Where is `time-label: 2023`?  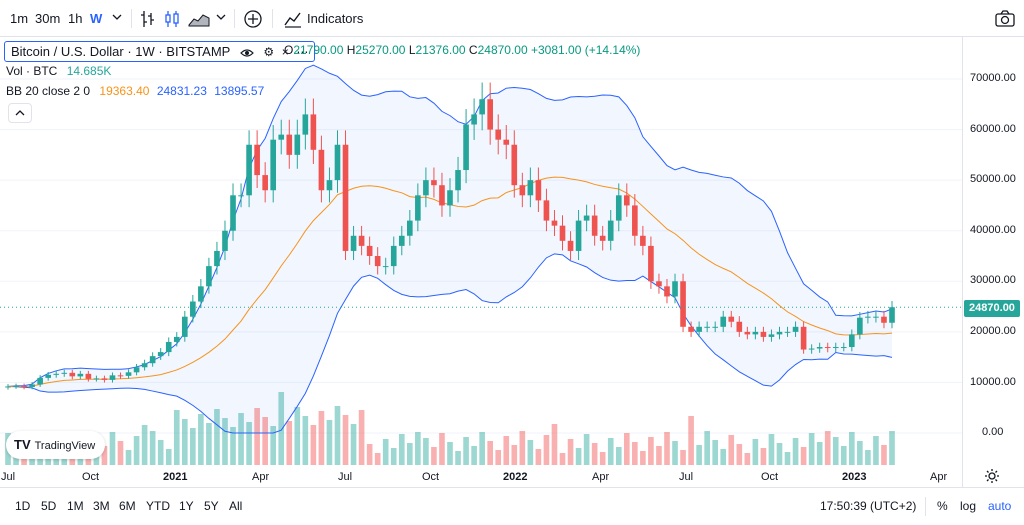
time-label: 2023 is located at coordinates (854, 477).